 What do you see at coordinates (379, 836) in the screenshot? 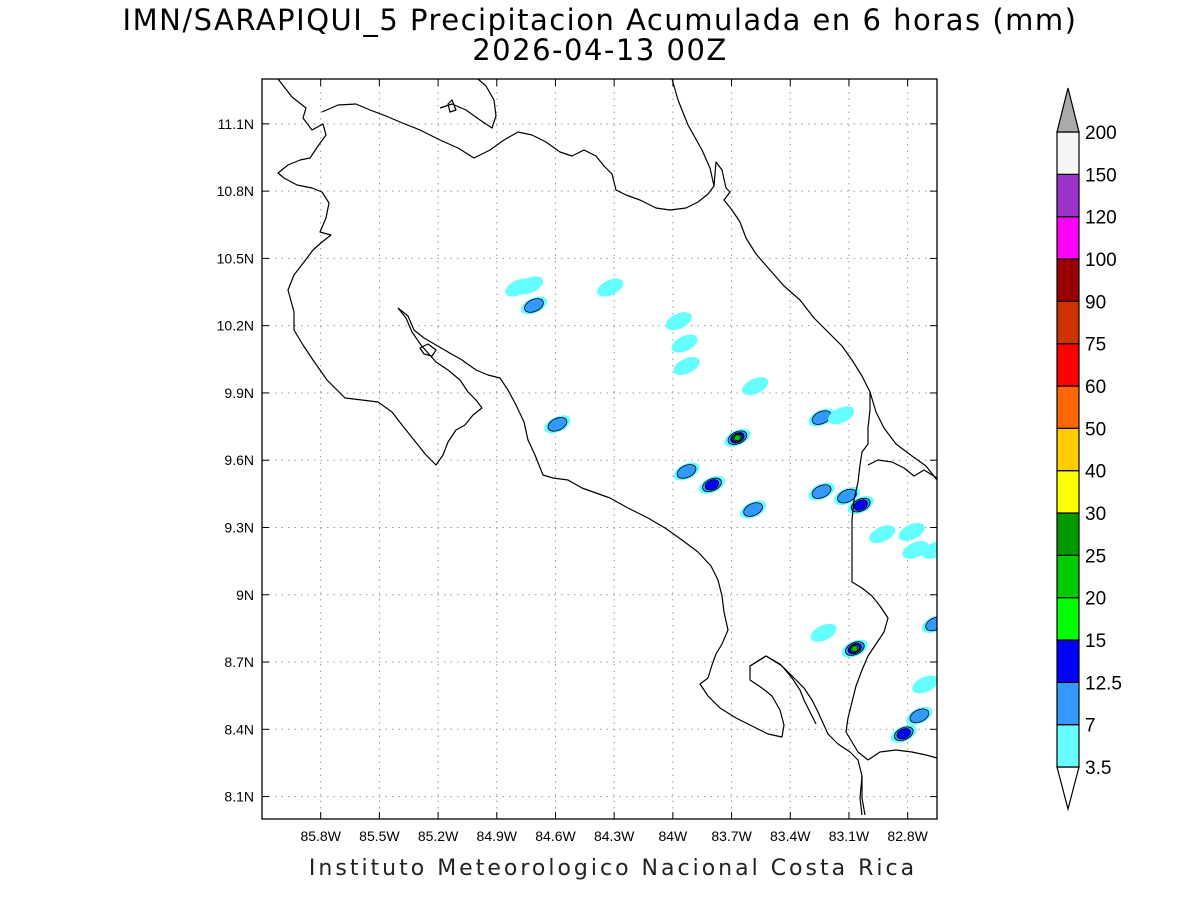
I see `lon-tick-label: 85.5W` at bounding box center [379, 836].